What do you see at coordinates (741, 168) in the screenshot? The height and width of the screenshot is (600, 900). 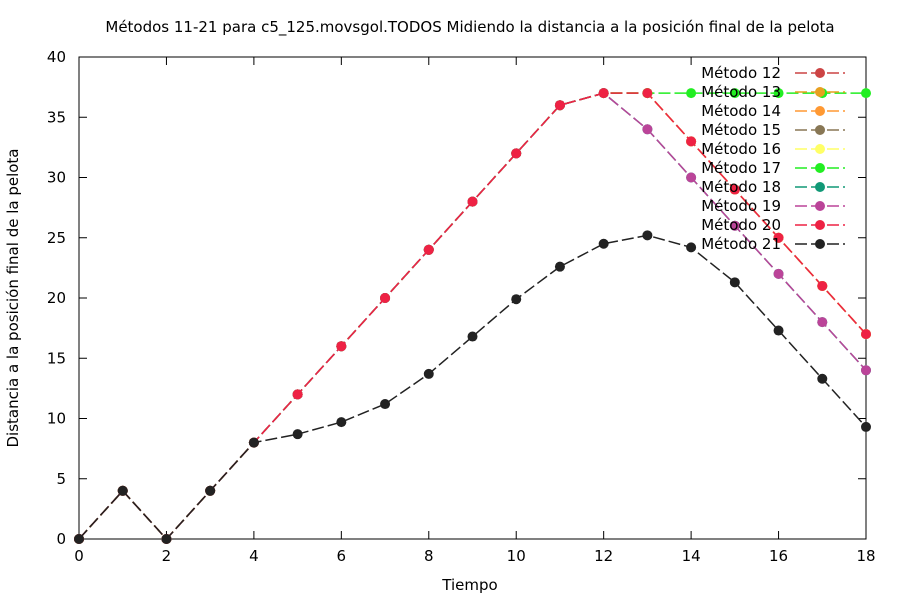 I see `legend-label: Método 17` at bounding box center [741, 168].